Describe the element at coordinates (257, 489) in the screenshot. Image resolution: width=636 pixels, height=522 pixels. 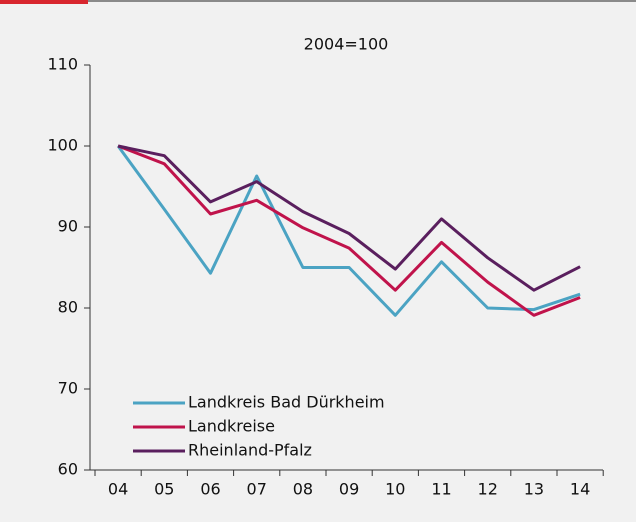
I see `x-tick-label: 07` at that location.